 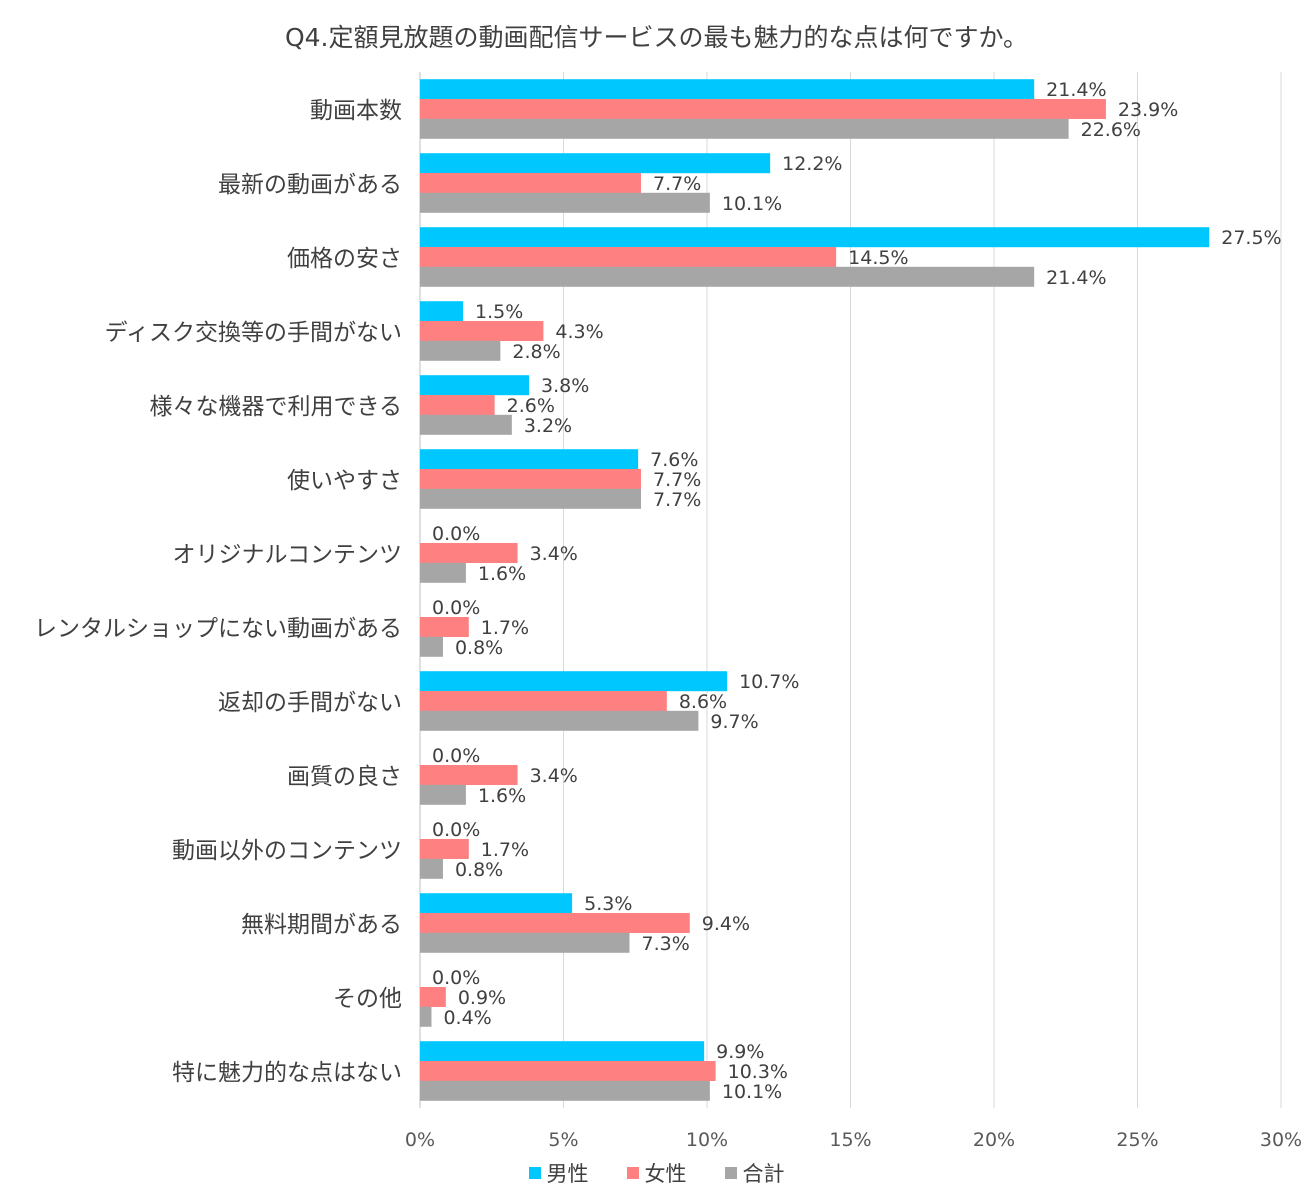 I want to click on x-tick-label: 15%, so click(x=850, y=1139).